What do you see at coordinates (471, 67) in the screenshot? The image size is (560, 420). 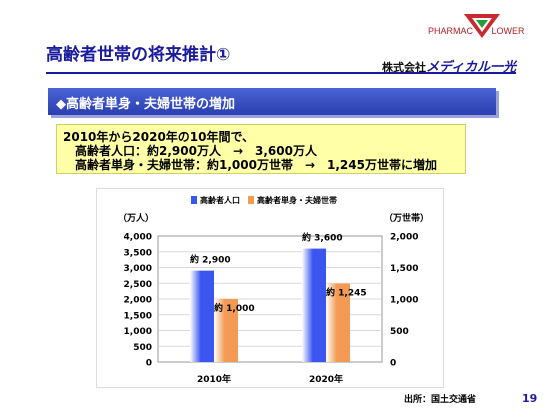 I see `company-name: メディカル一光` at bounding box center [471, 67].